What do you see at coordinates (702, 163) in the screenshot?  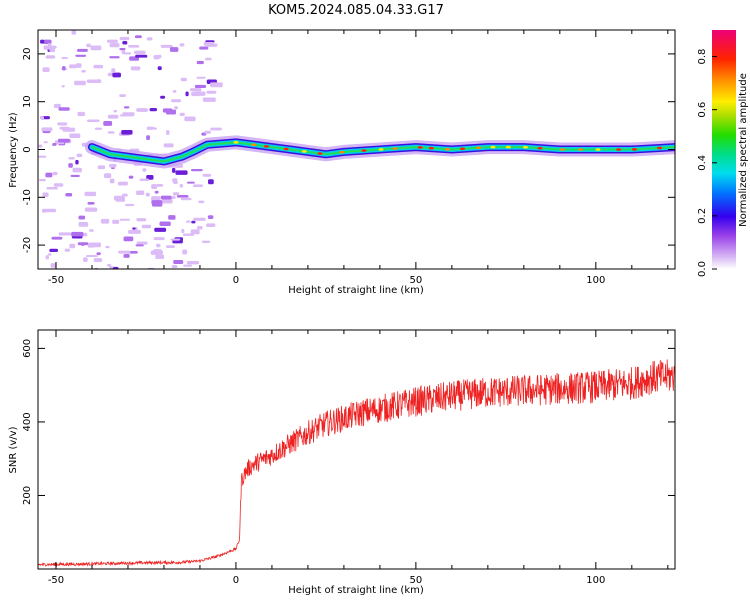 I see `colorbar-tick-label: 0.4` at bounding box center [702, 163].